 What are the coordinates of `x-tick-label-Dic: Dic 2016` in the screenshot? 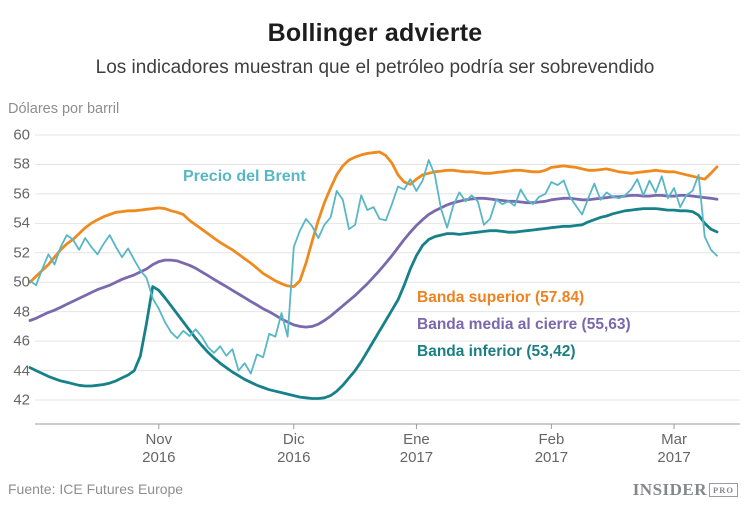 It's located at (294, 449).